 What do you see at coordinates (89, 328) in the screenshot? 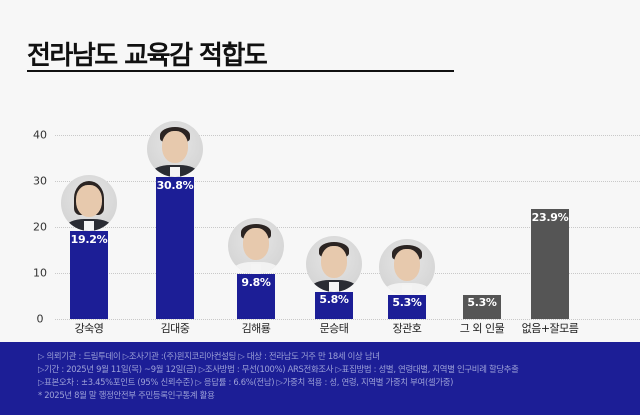
I see `x-axis-category-label: 강숙영` at bounding box center [89, 328].